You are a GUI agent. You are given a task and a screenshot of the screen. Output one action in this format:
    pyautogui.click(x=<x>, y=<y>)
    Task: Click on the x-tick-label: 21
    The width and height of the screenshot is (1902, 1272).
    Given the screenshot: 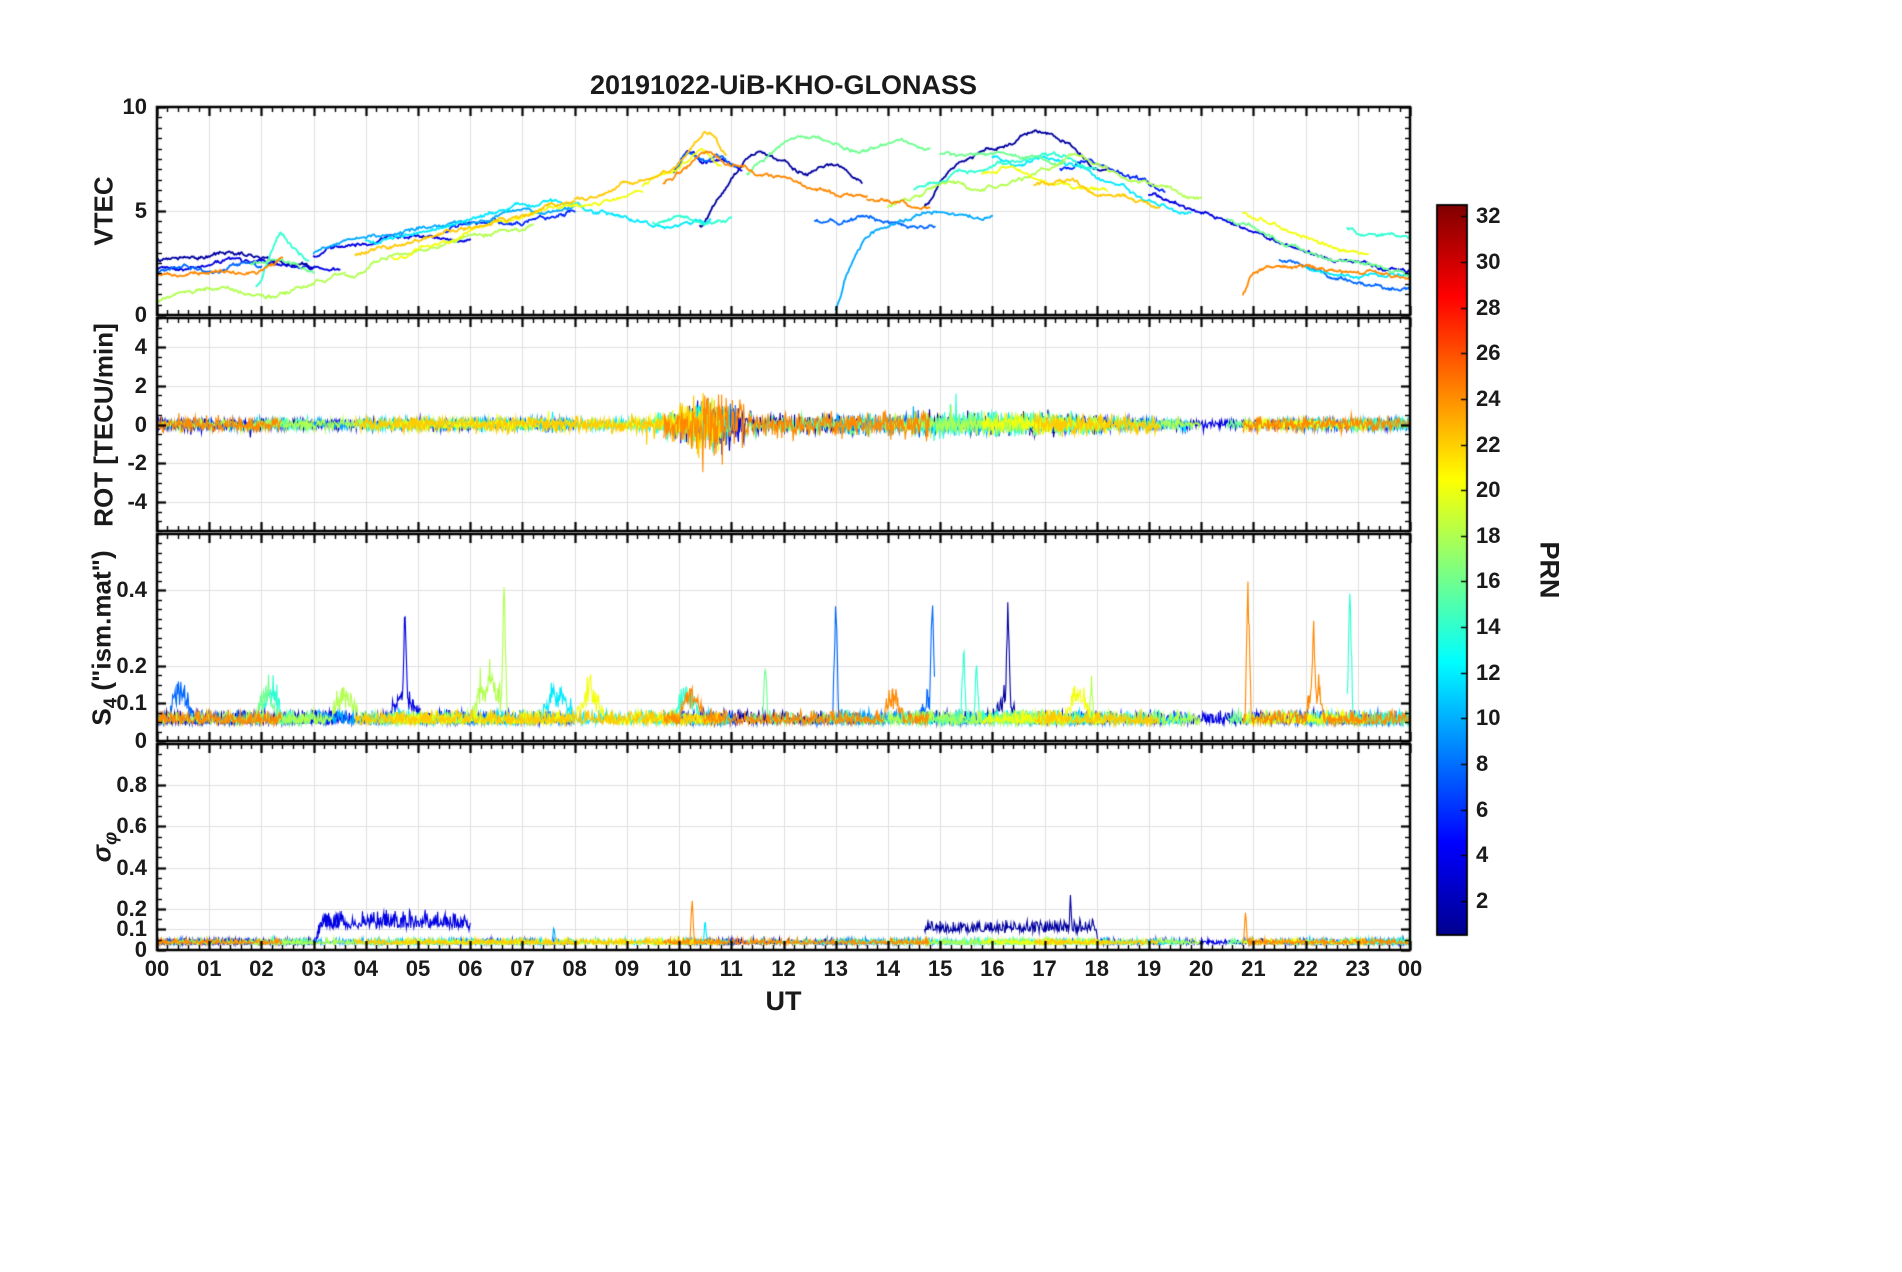 What is the action you would take?
    pyautogui.click(x=1253, y=968)
    